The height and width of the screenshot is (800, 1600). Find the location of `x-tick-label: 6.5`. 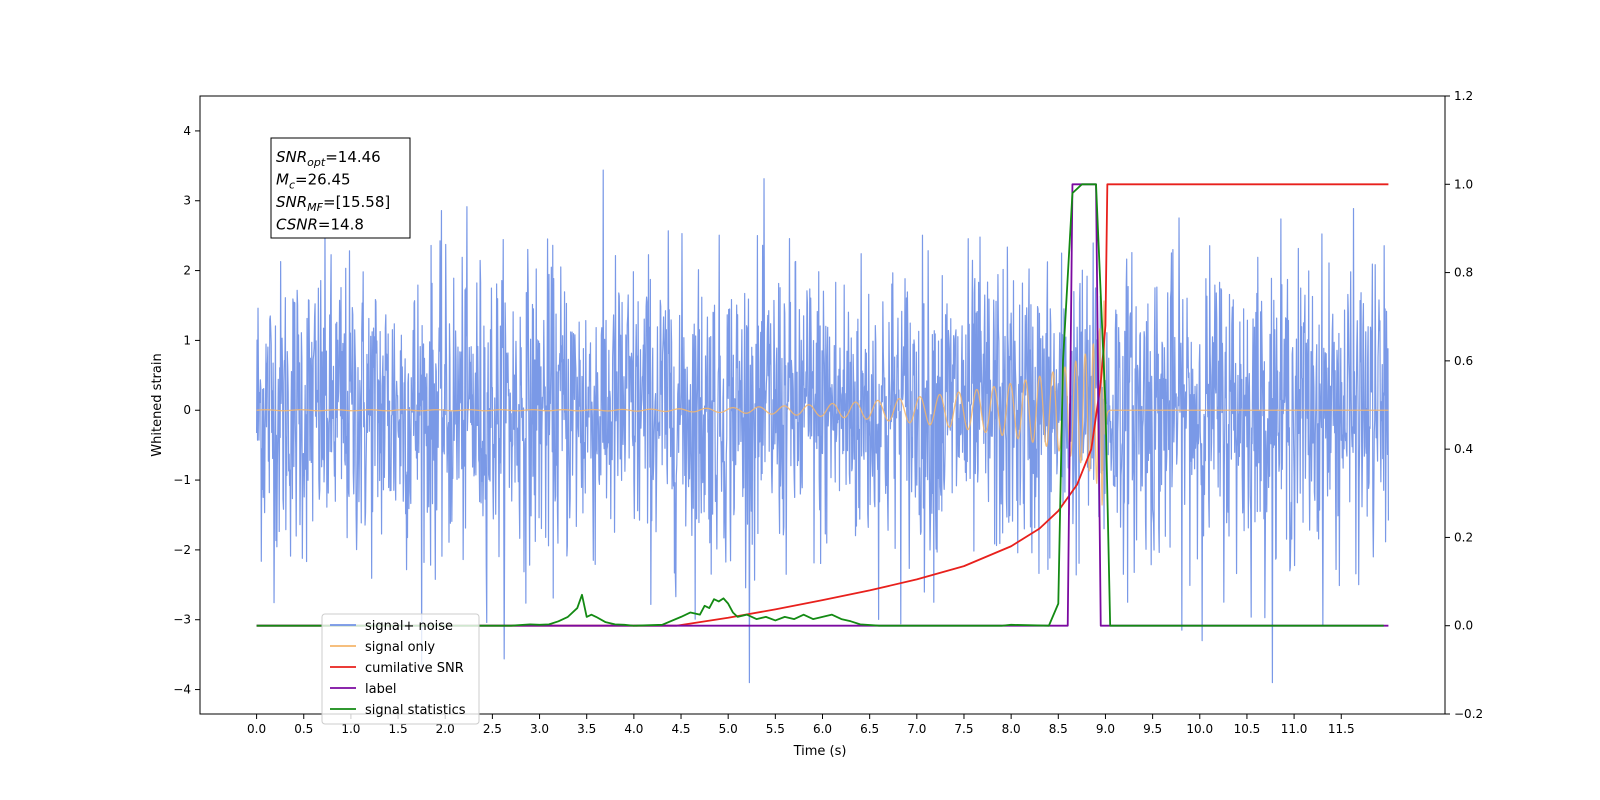

x-tick-label: 6.5 is located at coordinates (869, 729).